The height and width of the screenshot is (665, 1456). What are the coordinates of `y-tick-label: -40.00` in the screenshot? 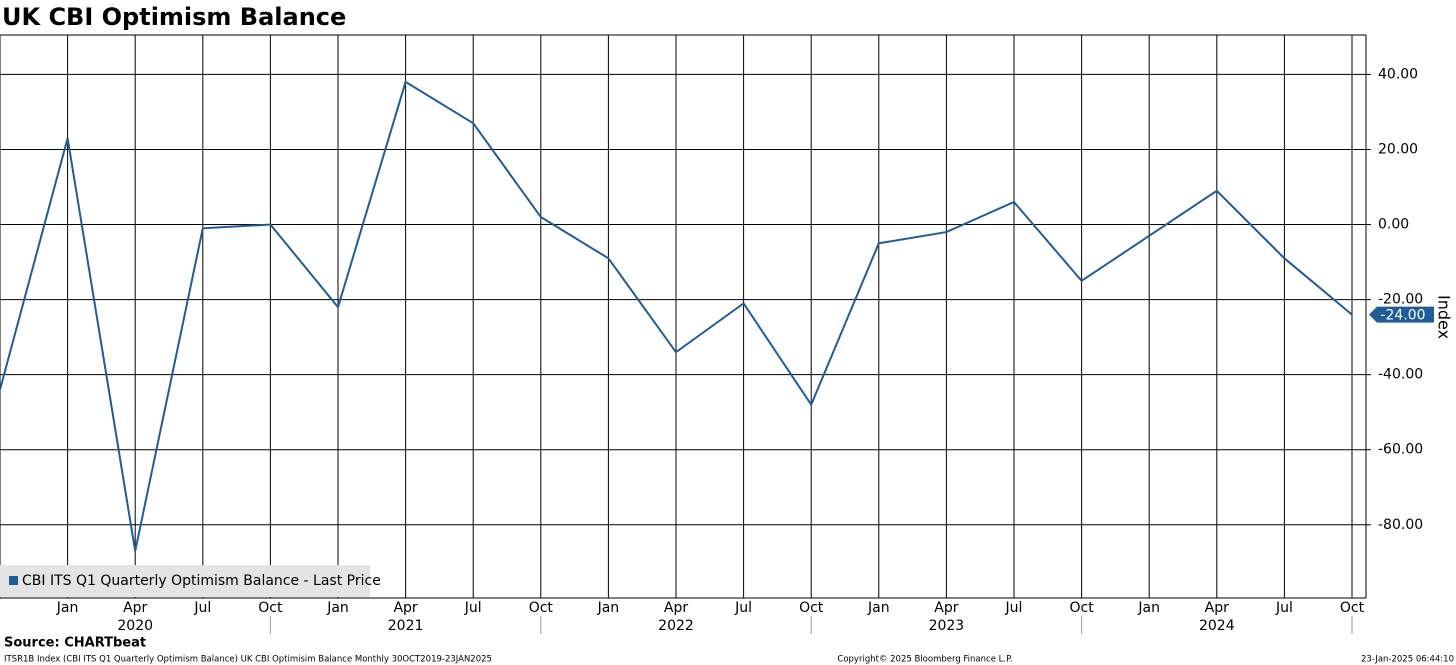 It's located at (1400, 375).